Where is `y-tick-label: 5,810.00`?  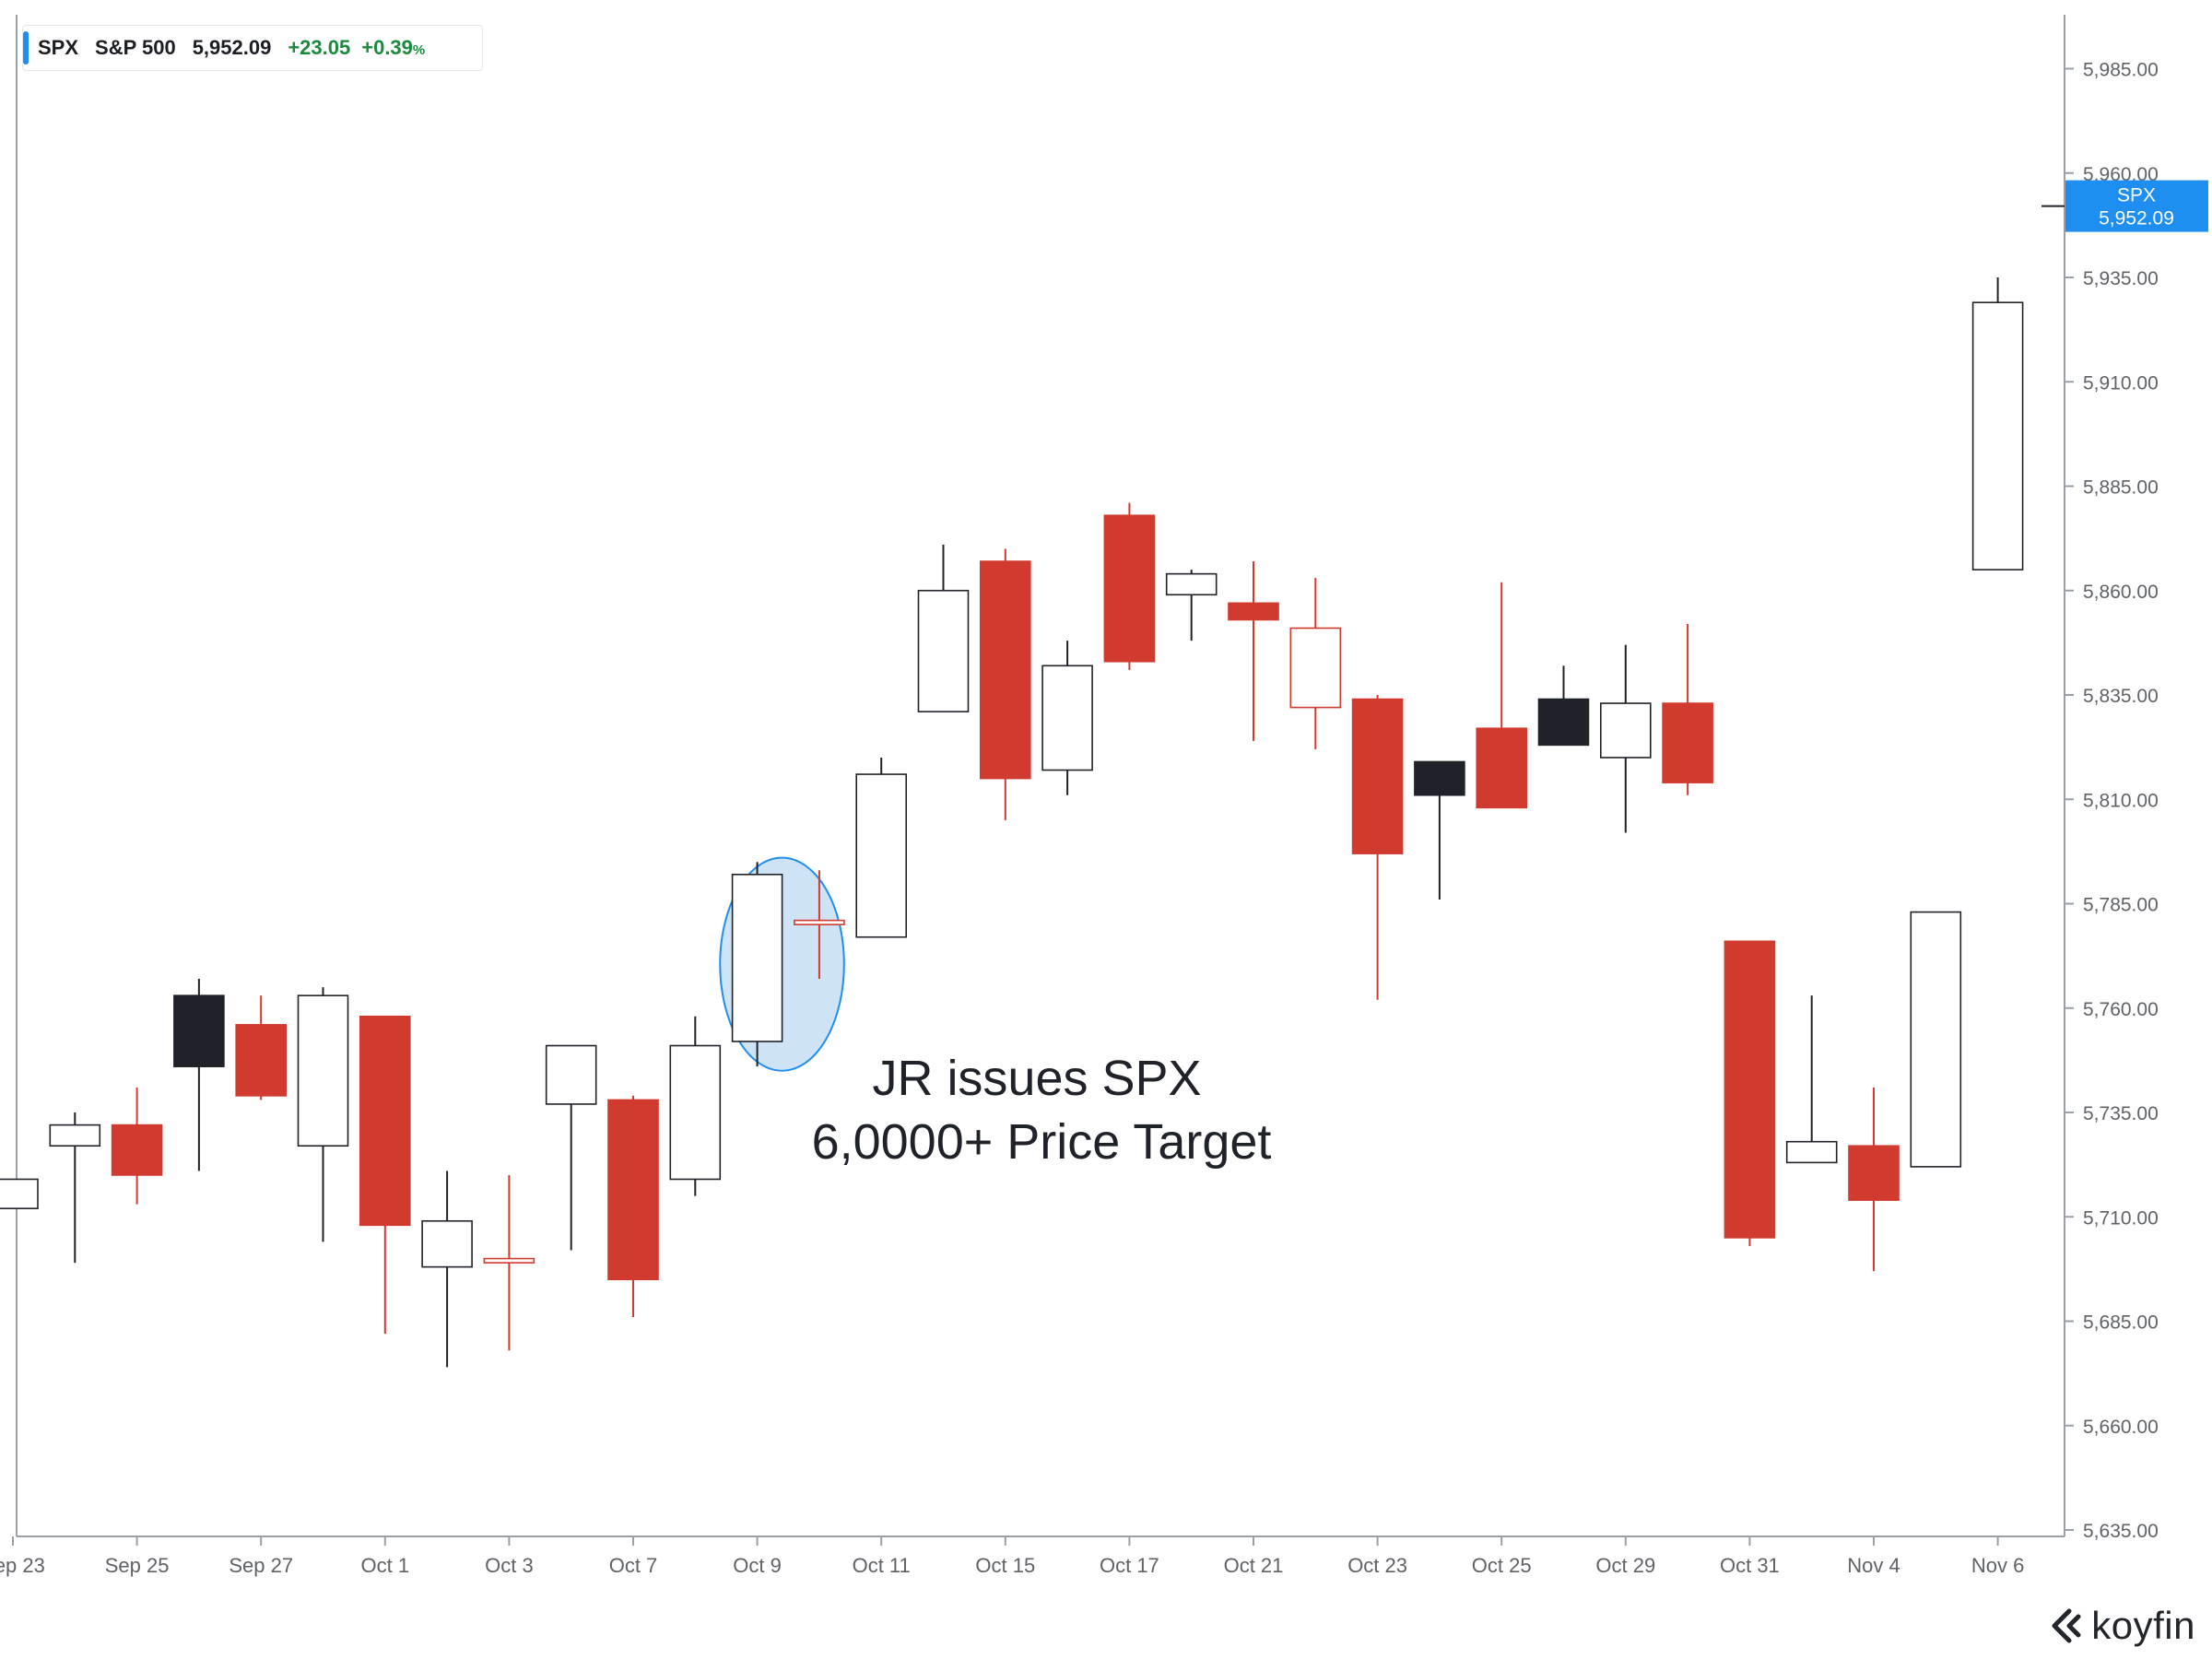
y-tick-label: 5,810.00 is located at coordinates (2121, 800).